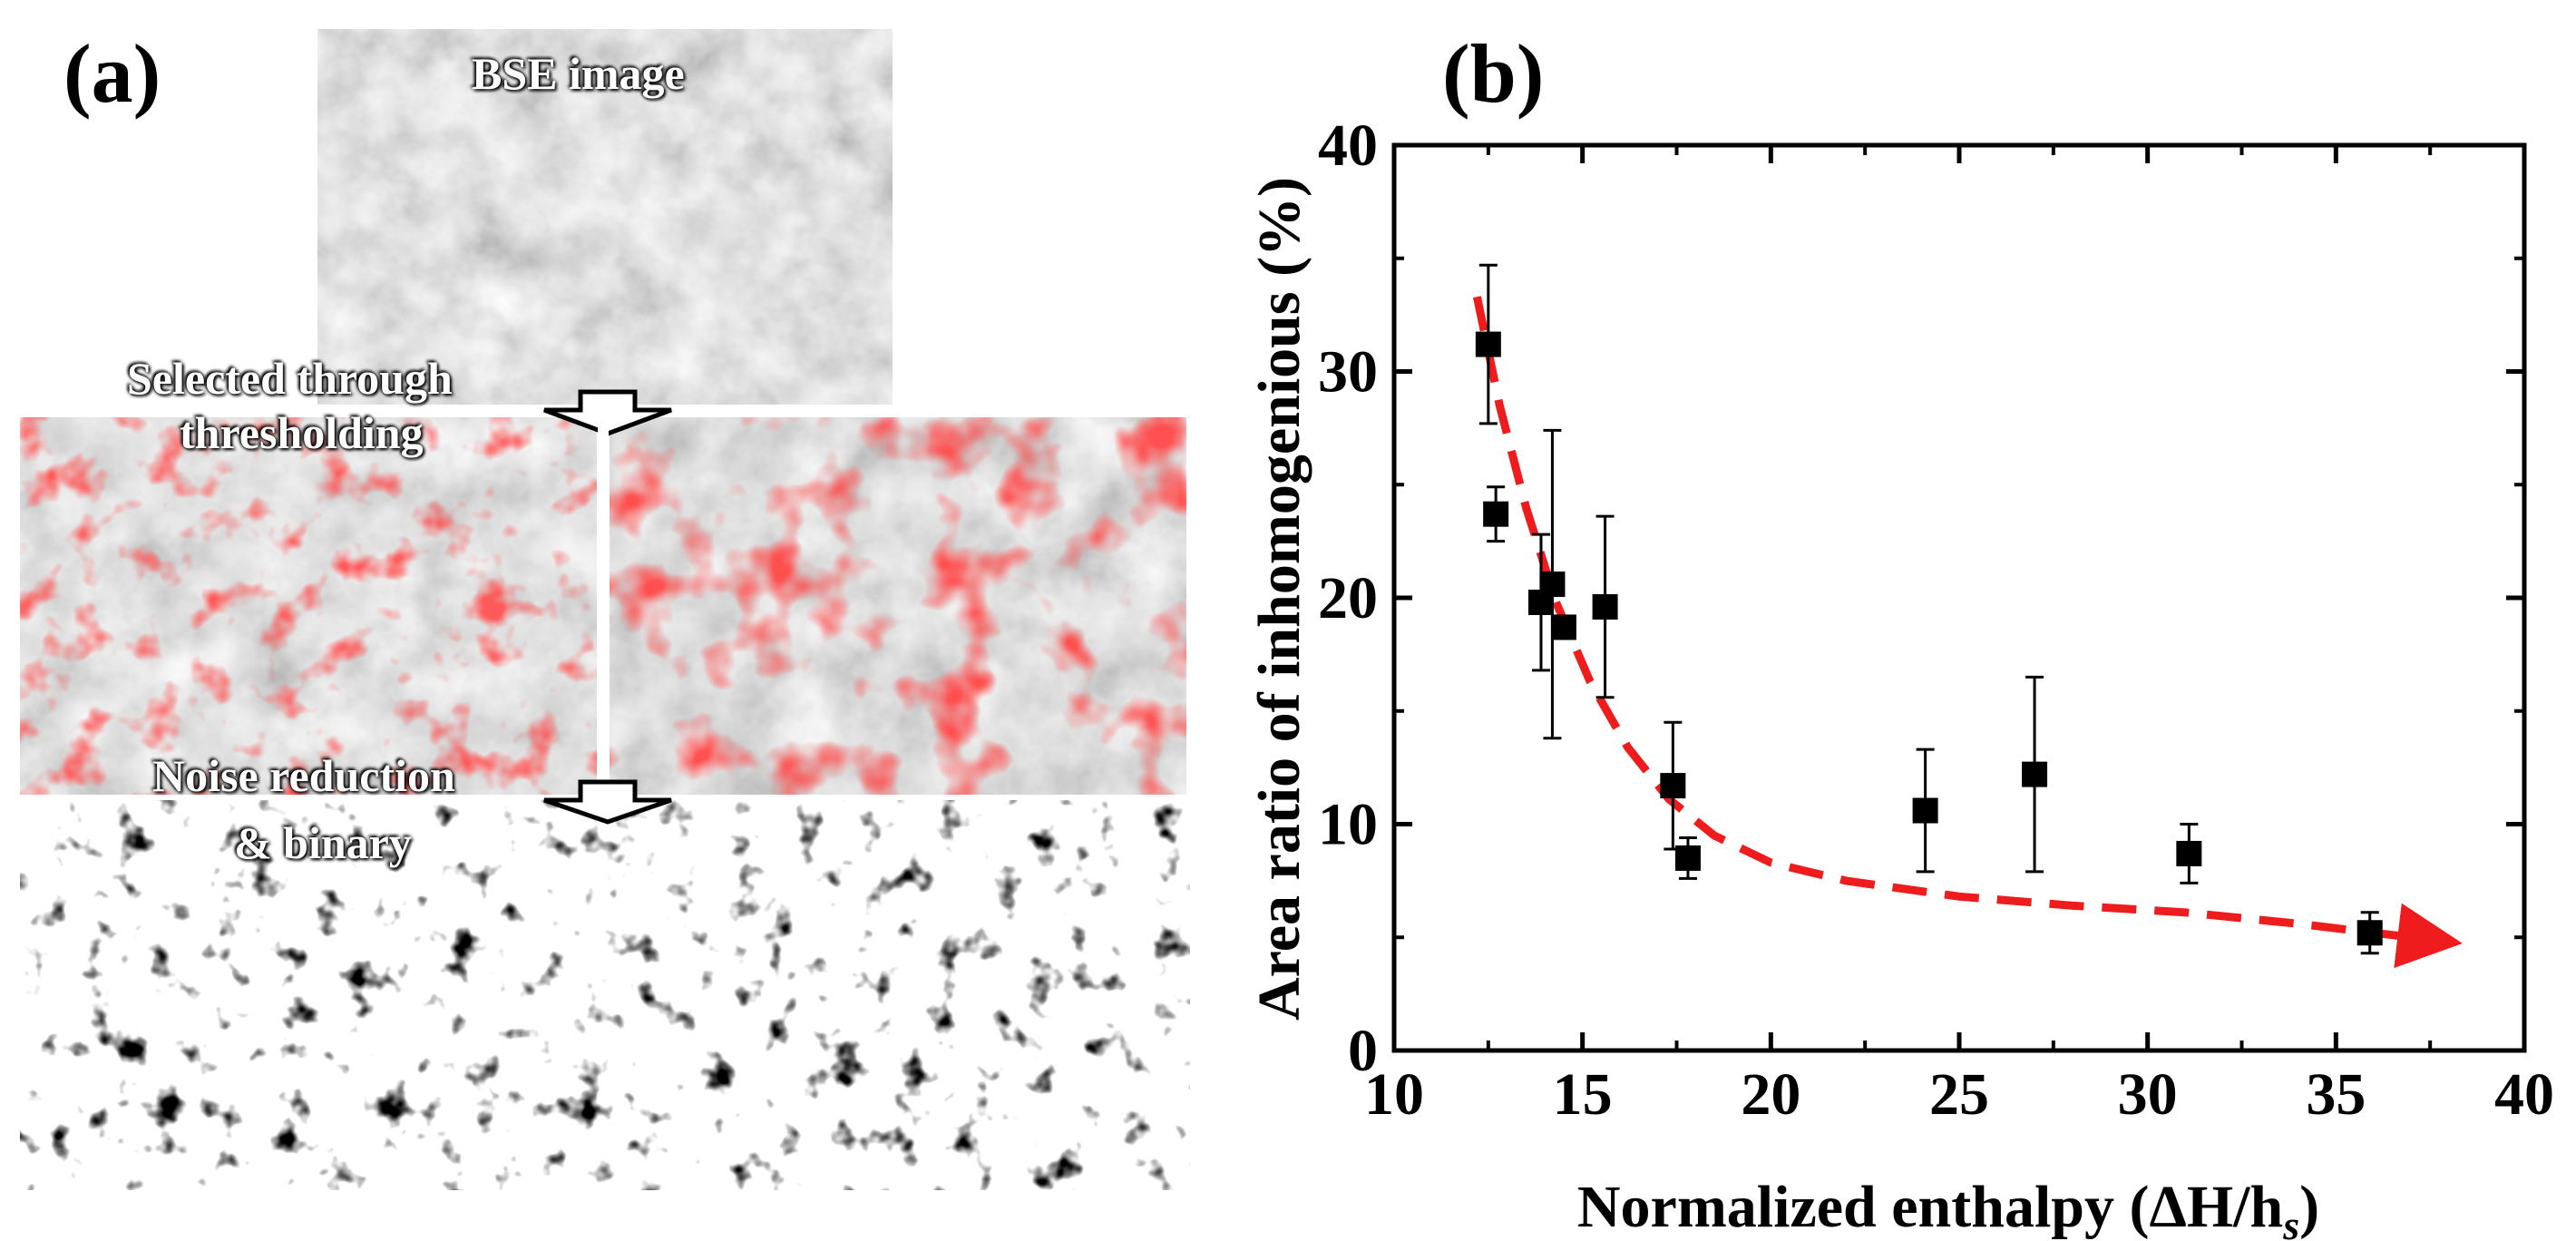 This screenshot has width=2576, height=1241. What do you see at coordinates (1348, 145) in the screenshot?
I see `y-tick-label: 40` at bounding box center [1348, 145].